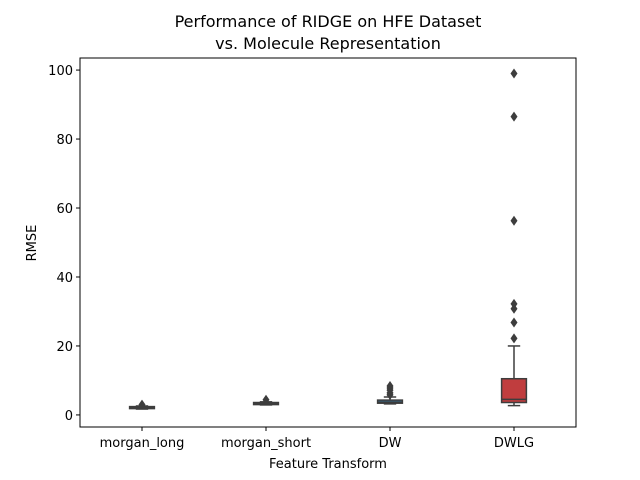  I want to click on chart-title-line-2: vs. Molecule Representation, so click(328, 43).